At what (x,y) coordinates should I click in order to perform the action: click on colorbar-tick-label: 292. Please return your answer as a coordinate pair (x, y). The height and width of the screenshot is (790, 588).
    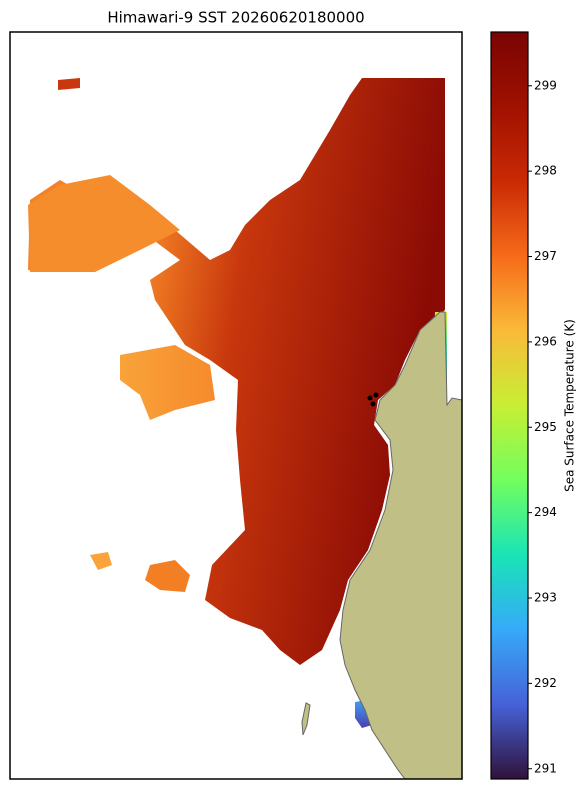
    Looking at the image, I should click on (545, 683).